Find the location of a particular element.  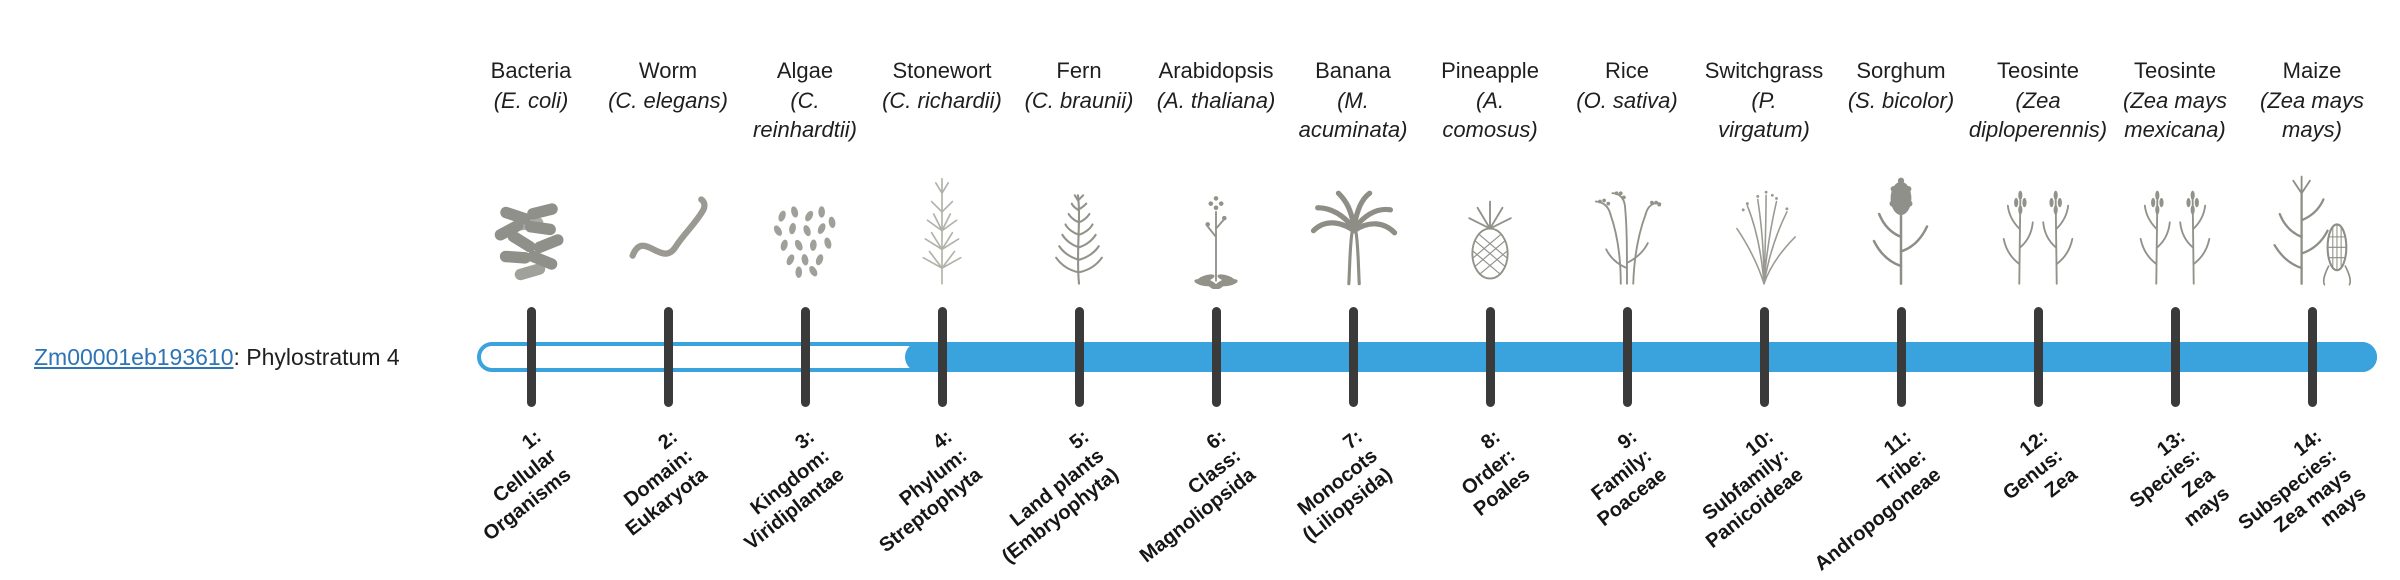

organism-column: Pineapple (A. comosus) is located at coordinates (1490, 144).